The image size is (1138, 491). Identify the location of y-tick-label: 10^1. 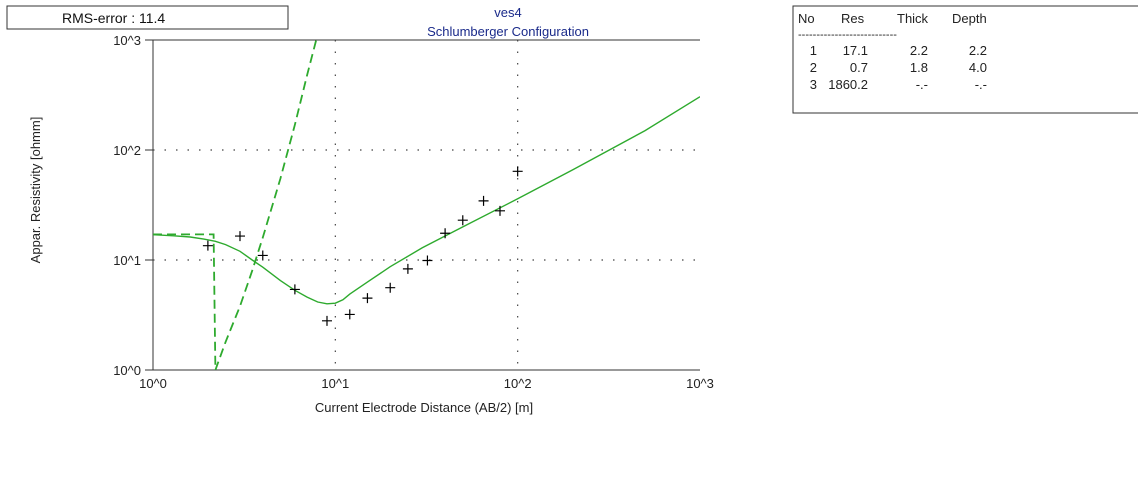
(127, 260).